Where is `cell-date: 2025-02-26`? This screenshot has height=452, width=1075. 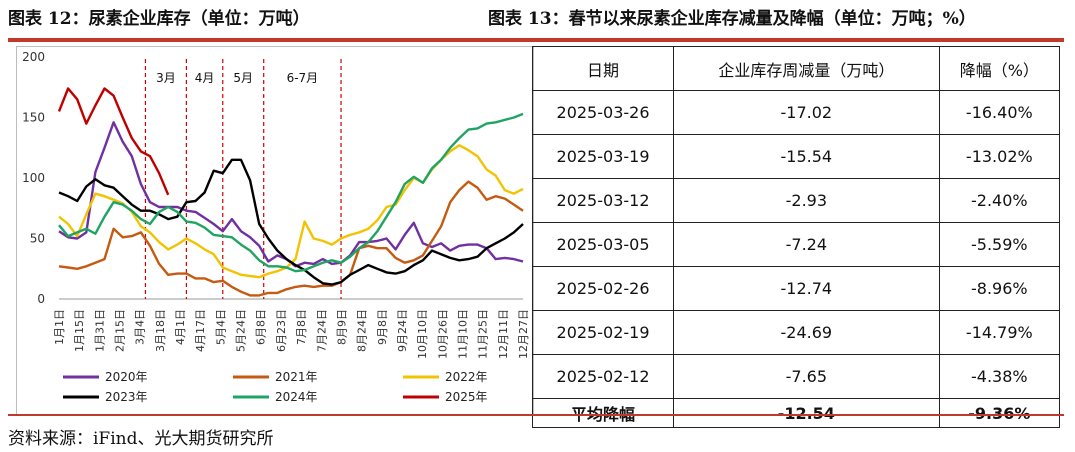 cell-date: 2025-02-26 is located at coordinates (603, 288).